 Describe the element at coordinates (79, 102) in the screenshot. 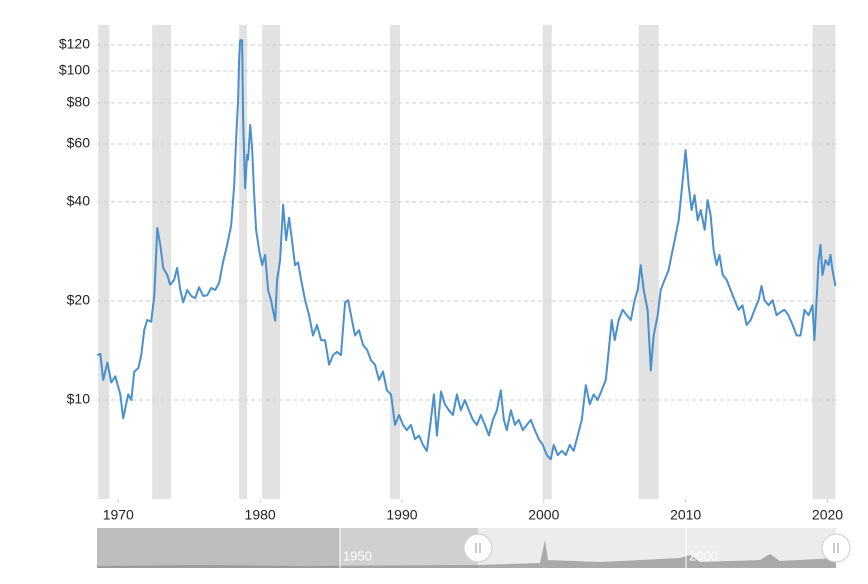

I see `y-tick-label: $80` at that location.